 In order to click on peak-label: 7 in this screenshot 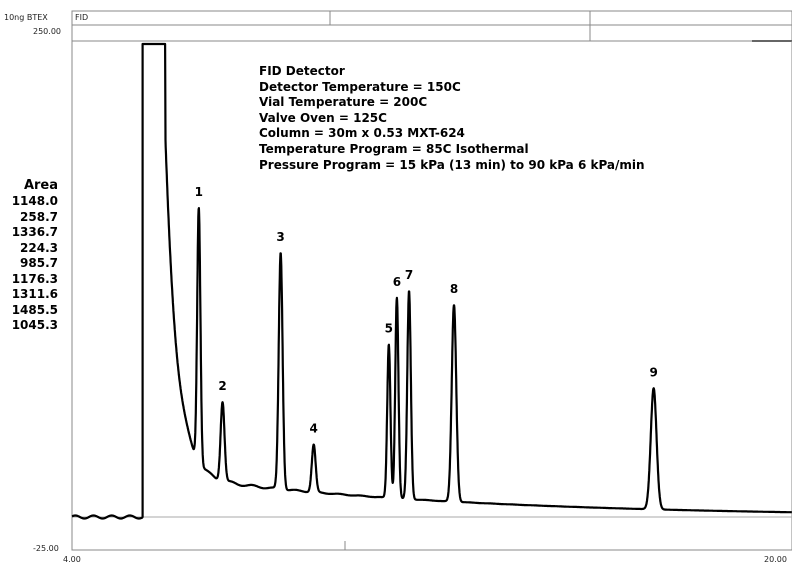, I will do `click(409, 275)`.